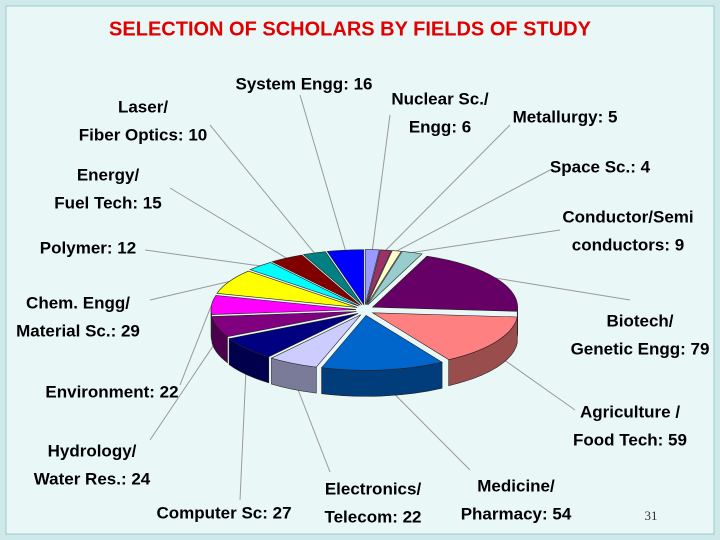 This screenshot has width=720, height=540. Describe the element at coordinates (630, 425) in the screenshot. I see `slice-label: Agriculture / Food Tech: 59` at that location.